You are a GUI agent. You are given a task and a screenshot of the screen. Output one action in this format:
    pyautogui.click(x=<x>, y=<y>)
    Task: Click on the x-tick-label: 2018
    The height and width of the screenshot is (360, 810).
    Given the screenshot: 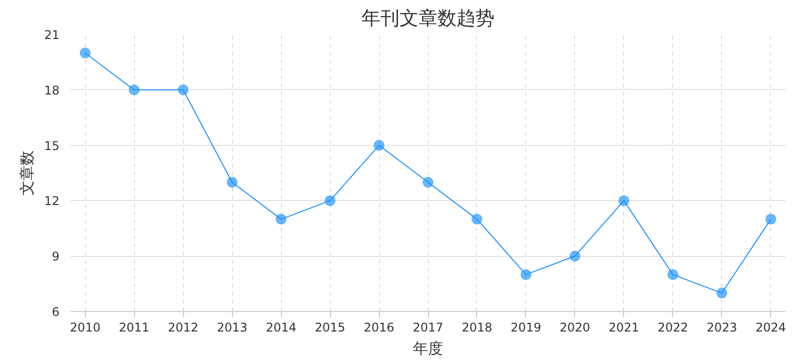 What is the action you would take?
    pyautogui.click(x=477, y=327)
    